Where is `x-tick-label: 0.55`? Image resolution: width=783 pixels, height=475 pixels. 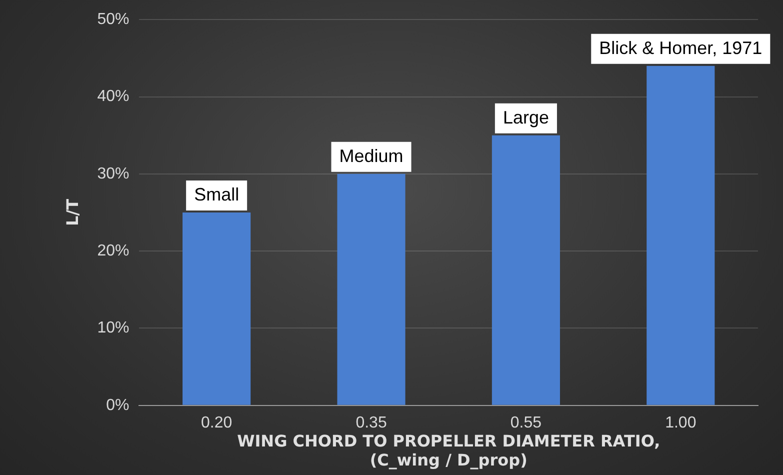 x-tick-label: 0.55 is located at coordinates (526, 423).